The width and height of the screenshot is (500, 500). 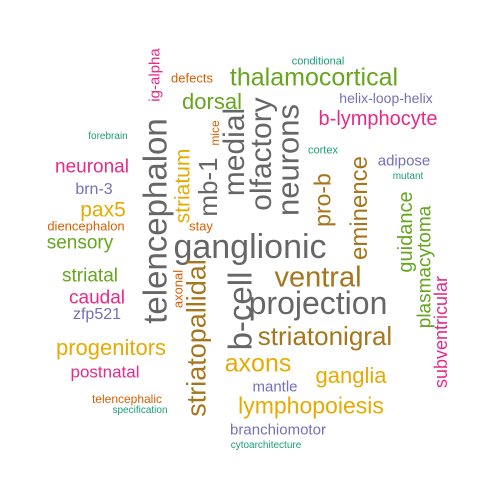 I want to click on word-helix-loop-helix: helix-loop-helix, so click(x=386, y=98).